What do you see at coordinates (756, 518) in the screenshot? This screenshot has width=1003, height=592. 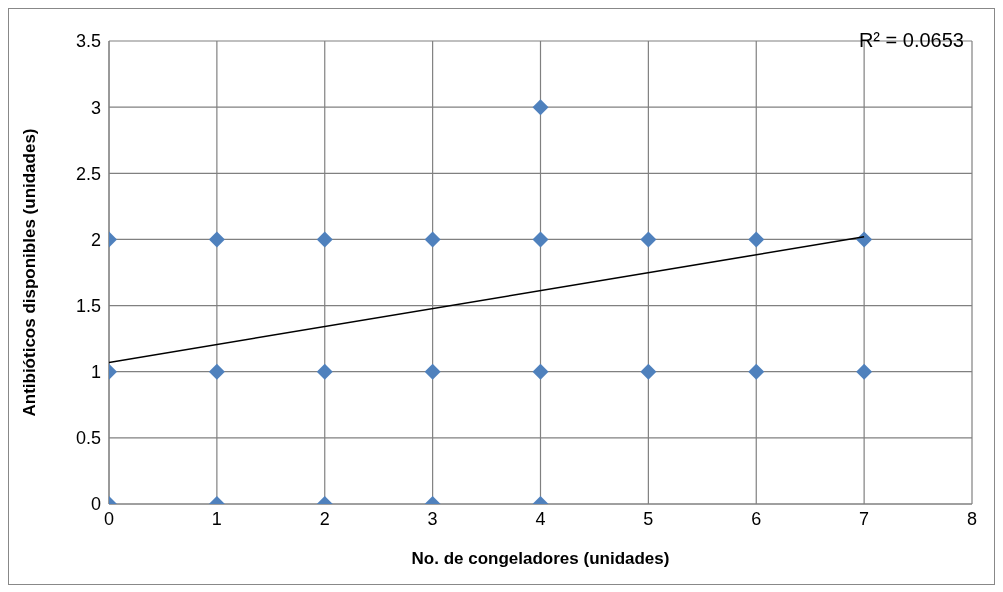 I see `x-tick-label: 6` at bounding box center [756, 518].